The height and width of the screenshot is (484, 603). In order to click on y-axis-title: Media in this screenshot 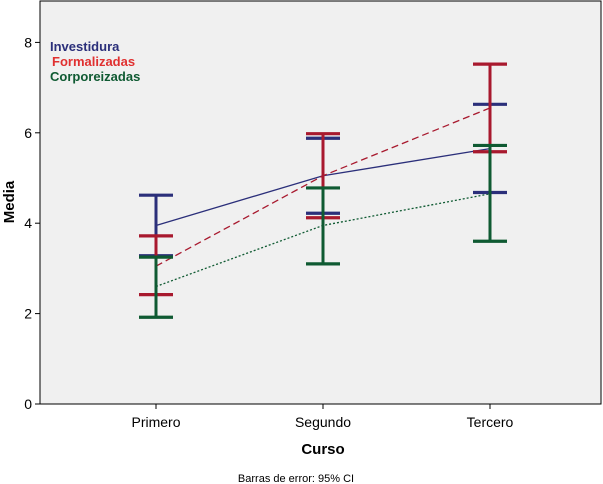, I will do `click(9, 201)`.